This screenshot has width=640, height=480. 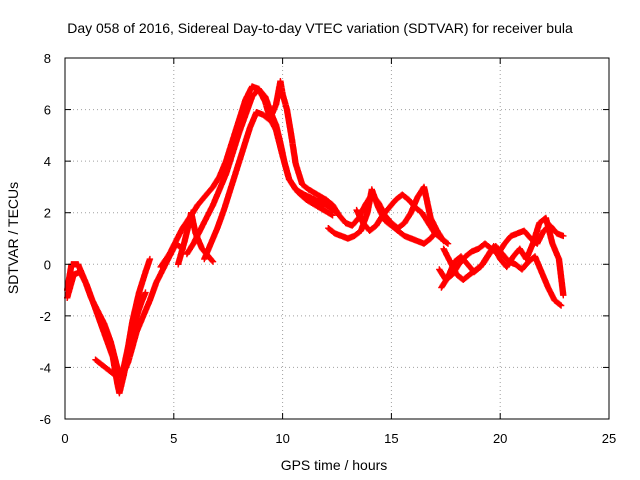 I want to click on x-axis-label: GPS time / hours, so click(x=334, y=465).